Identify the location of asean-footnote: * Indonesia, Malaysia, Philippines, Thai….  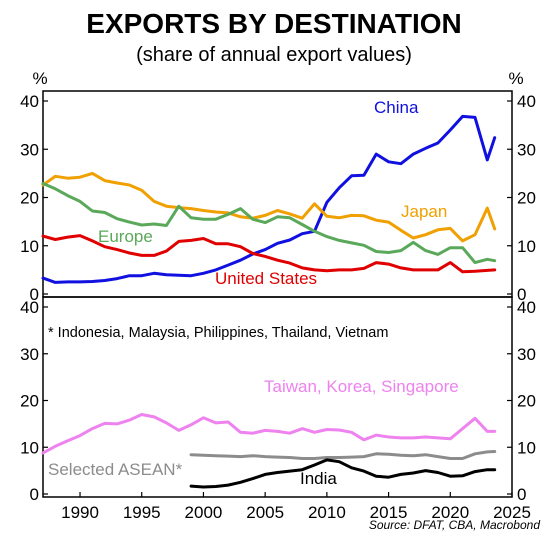
(218, 333).